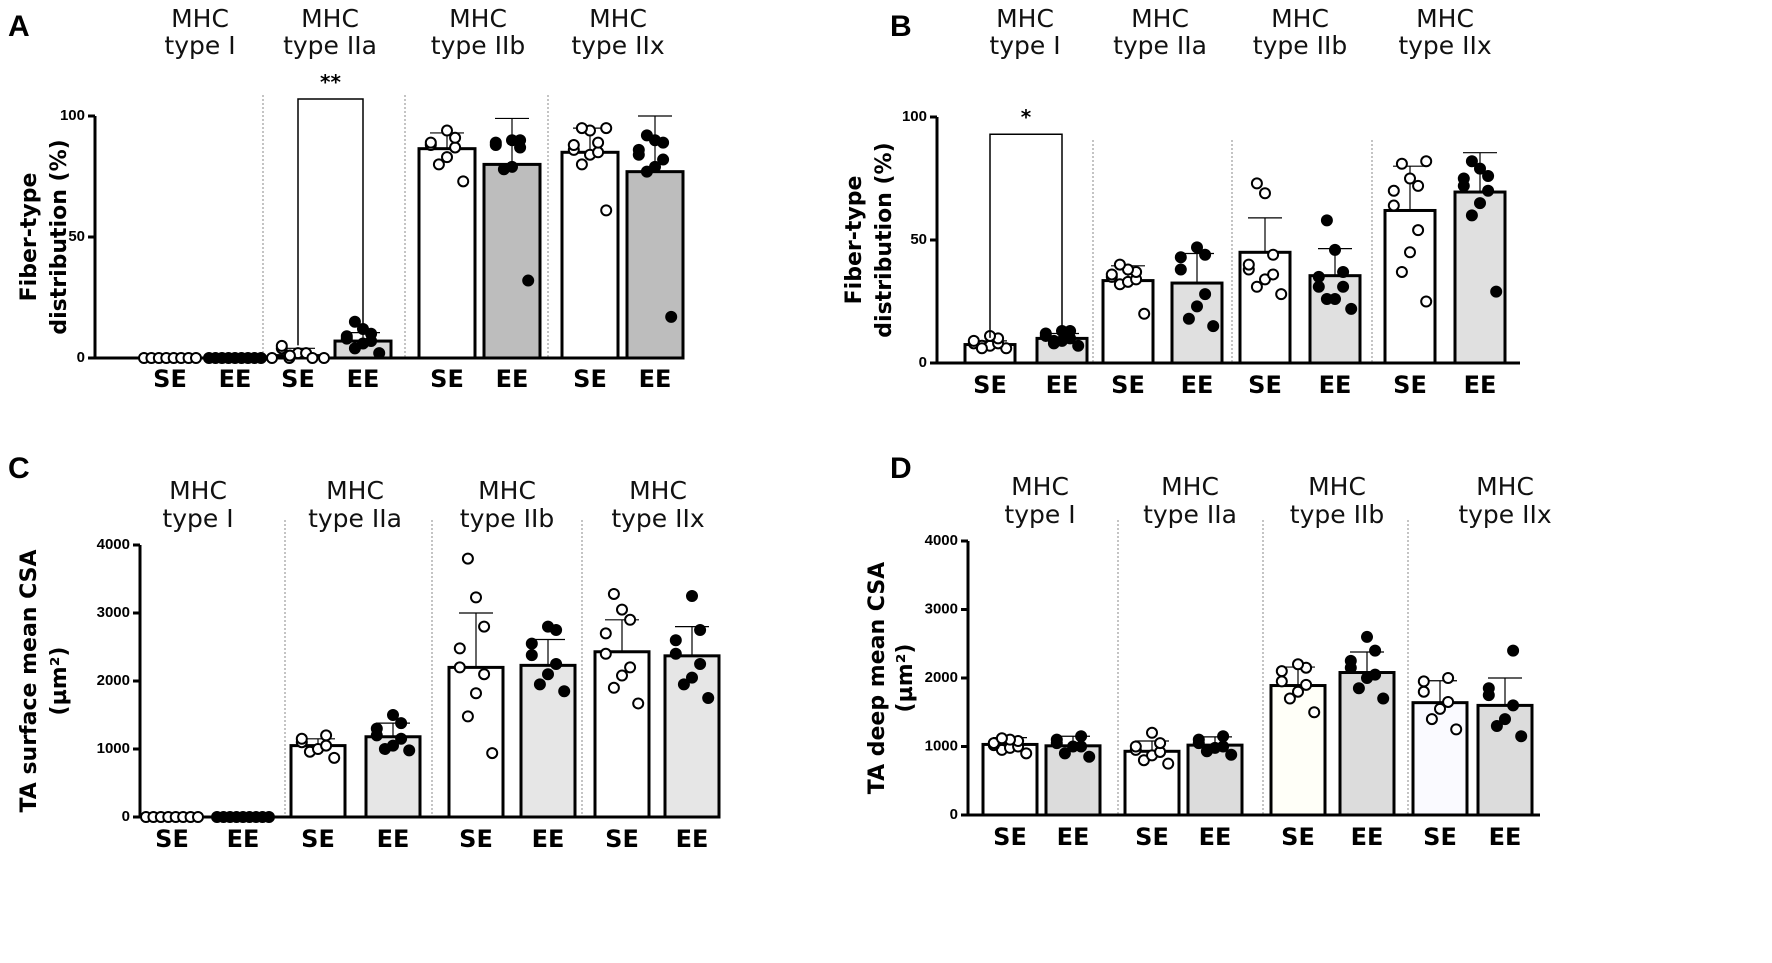 Image resolution: width=1772 pixels, height=963 pixels. Describe the element at coordinates (507, 518) in the screenshot. I see `group-subtitle: type IIb` at that location.